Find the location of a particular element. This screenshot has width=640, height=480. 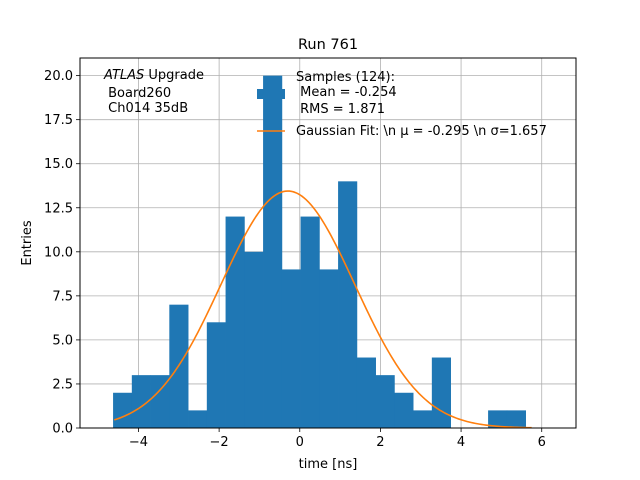

y-tick-label: 0.0 is located at coordinates (62, 429).